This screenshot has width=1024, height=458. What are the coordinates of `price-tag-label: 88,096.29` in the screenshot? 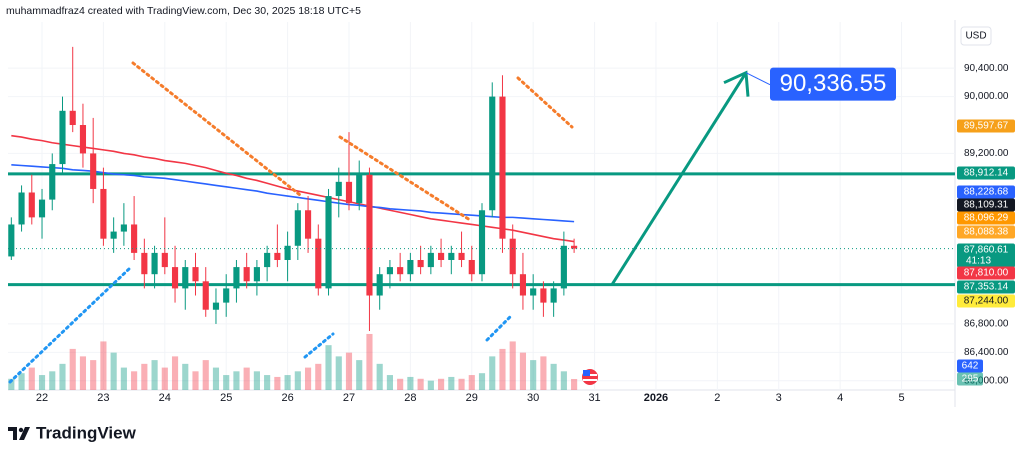 It's located at (986, 218).